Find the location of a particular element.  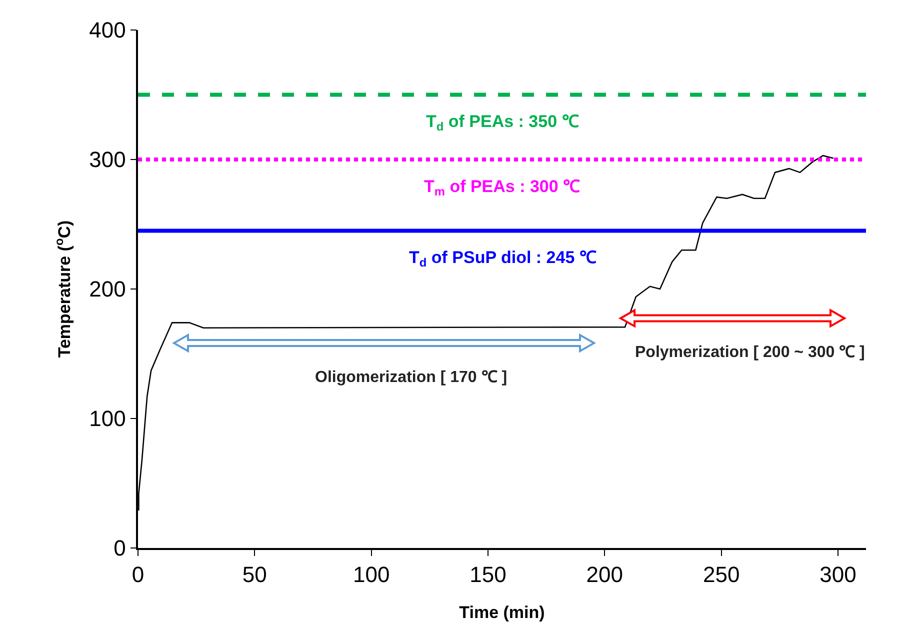

ref-line-label: T$_{d}$ of PSuP diol : 245 ℃ is located at coordinates (502, 259).